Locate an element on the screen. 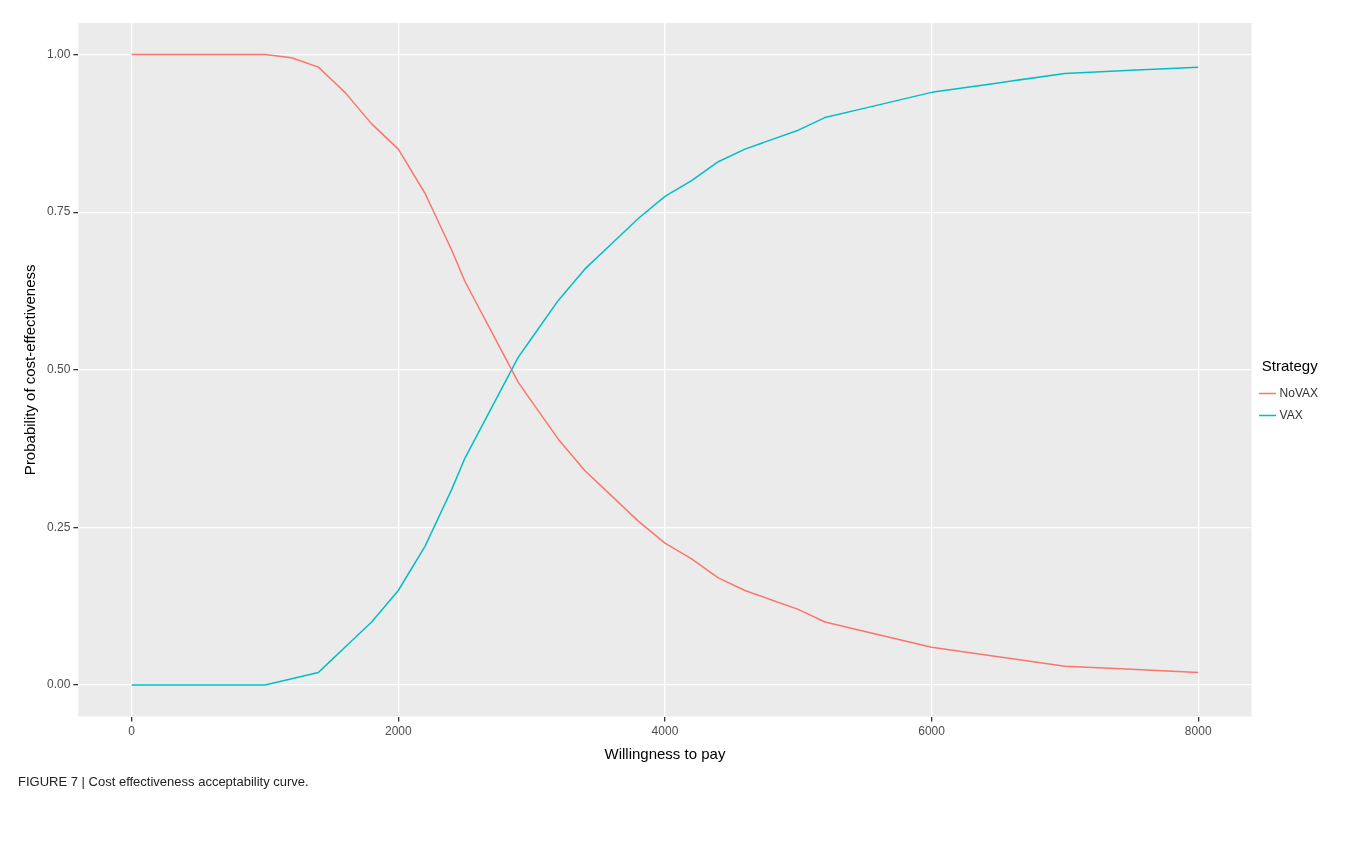  legend-label: NoVAX is located at coordinates (1299, 392).